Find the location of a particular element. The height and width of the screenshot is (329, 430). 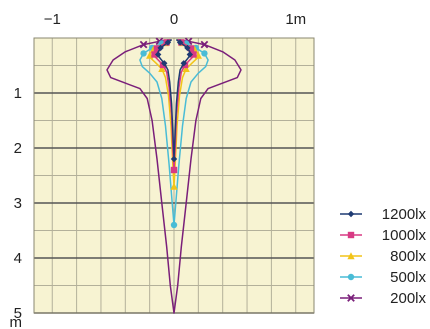

x-tick-label: −1 is located at coordinates (52, 19).